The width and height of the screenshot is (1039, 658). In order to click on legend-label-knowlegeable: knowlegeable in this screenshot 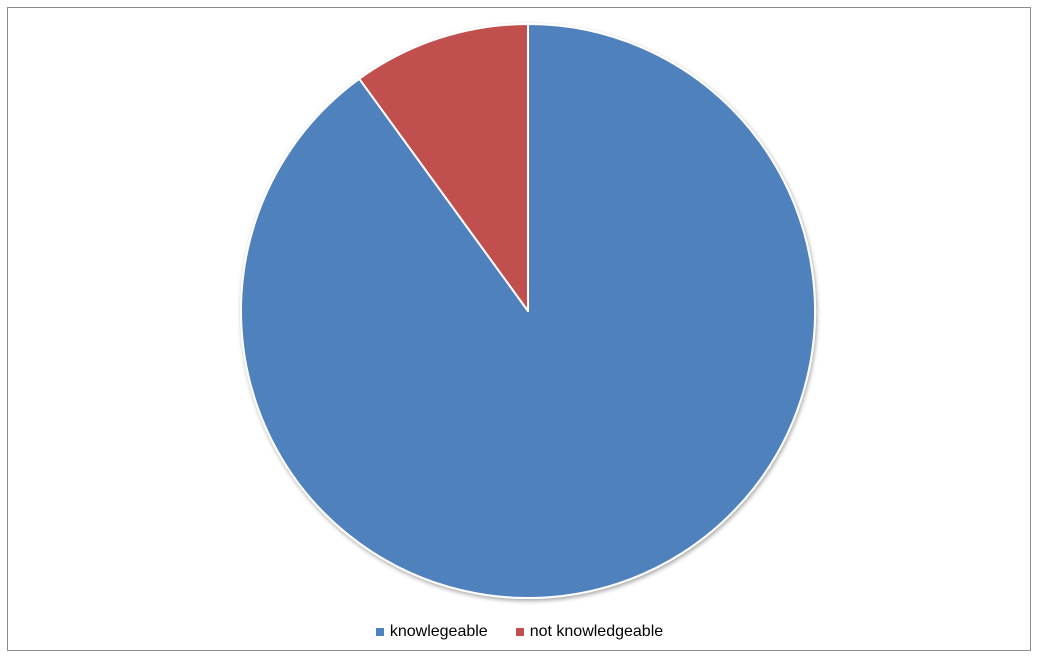, I will do `click(438, 631)`.